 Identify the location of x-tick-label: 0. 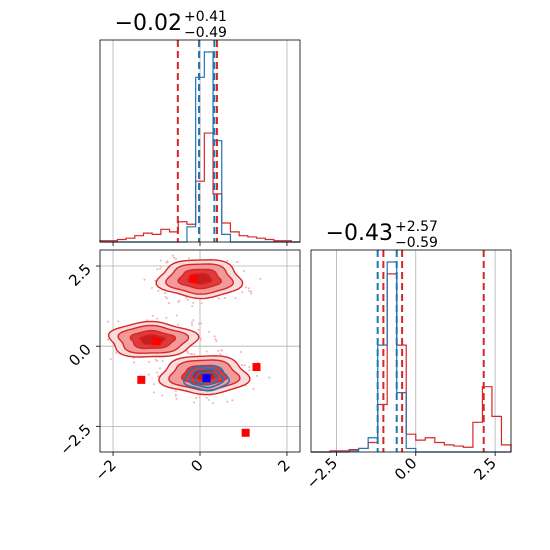
(196, 465).